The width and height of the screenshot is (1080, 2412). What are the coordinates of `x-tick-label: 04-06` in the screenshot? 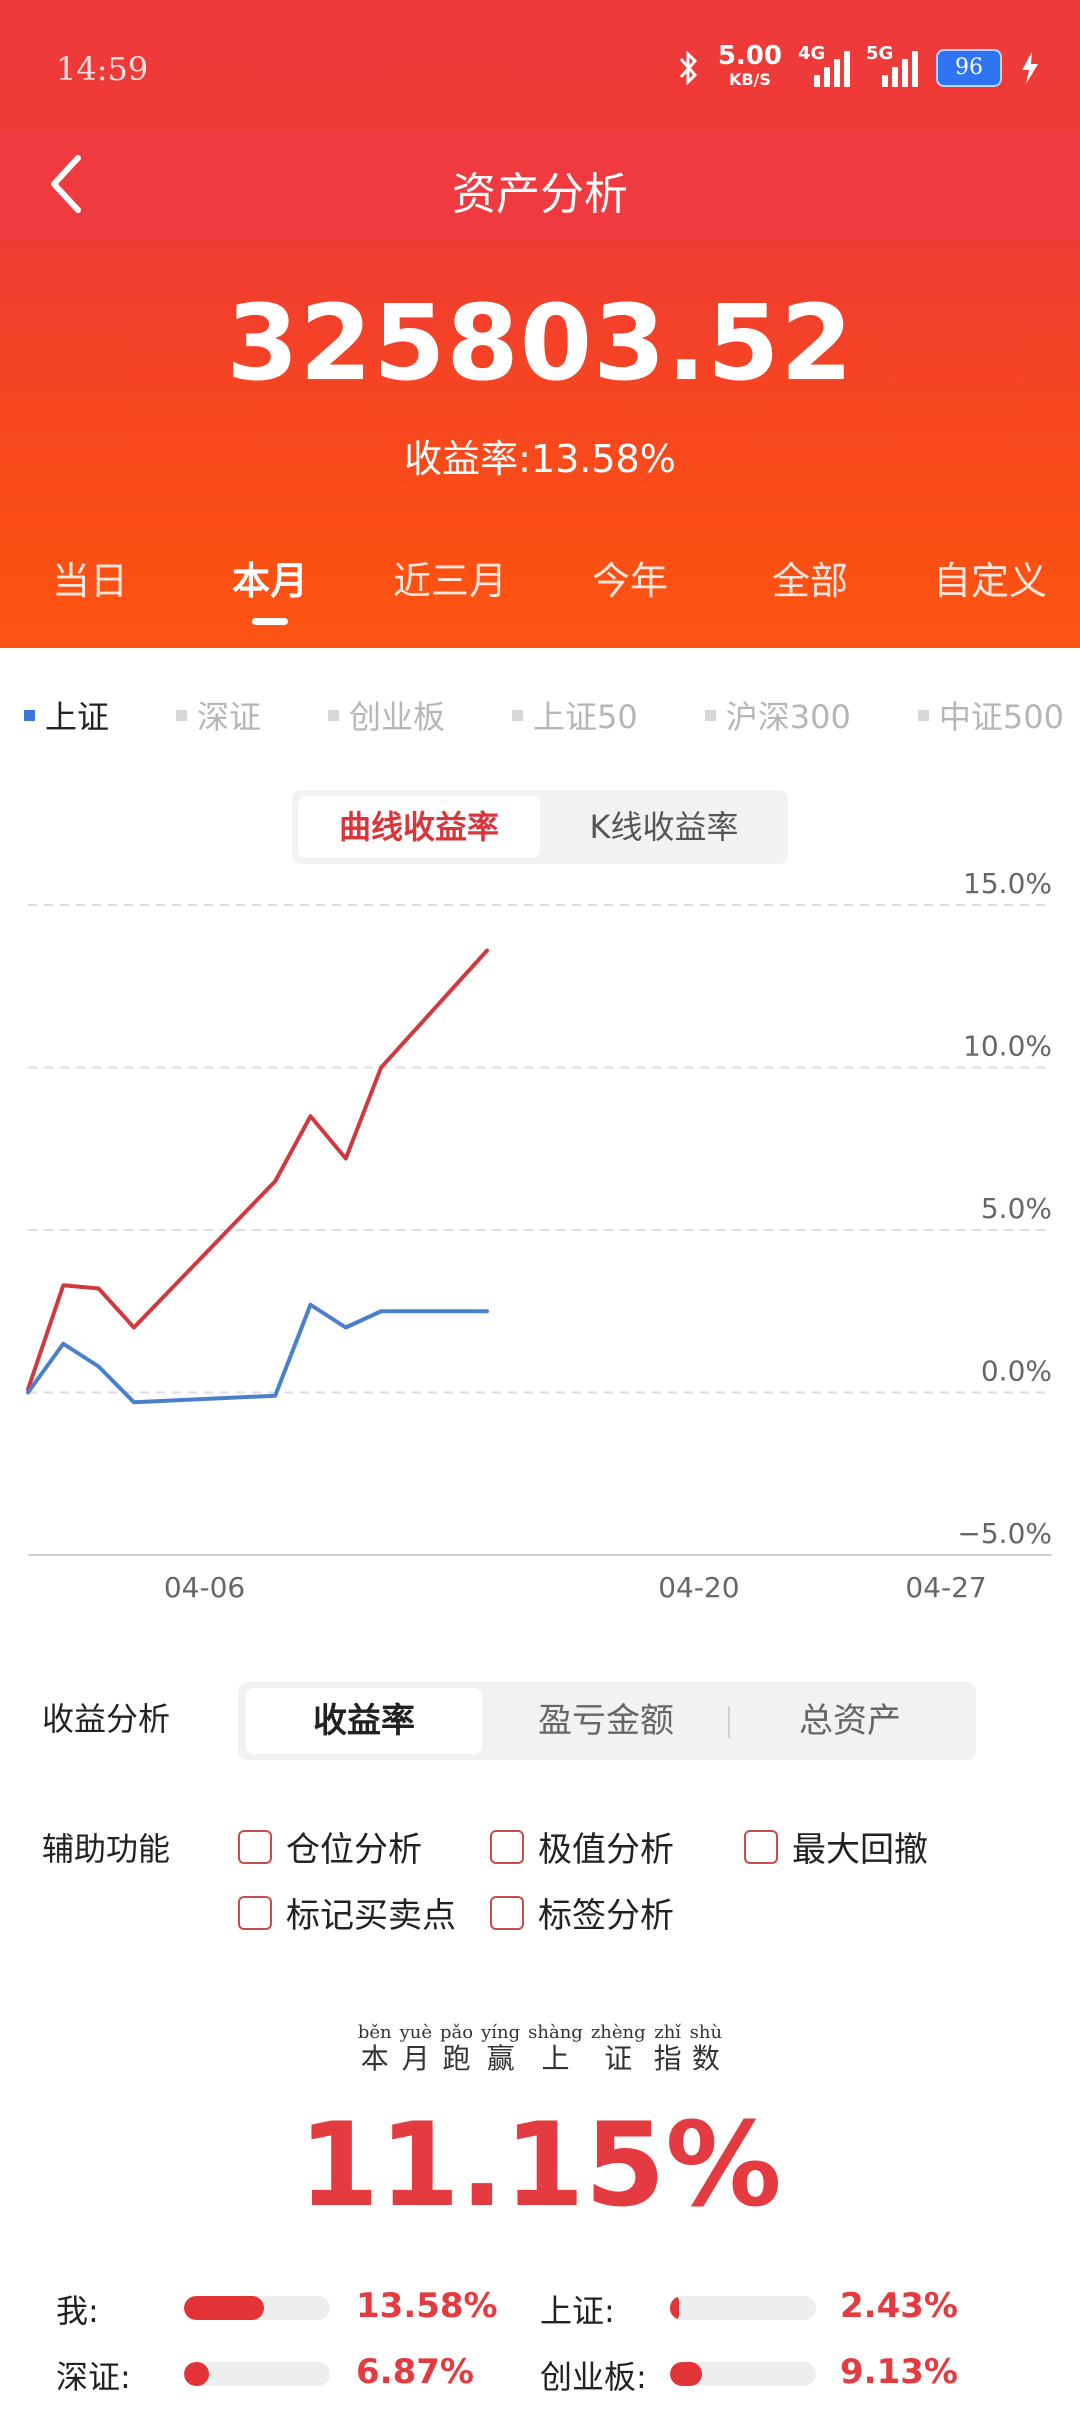 It's located at (204, 1587).